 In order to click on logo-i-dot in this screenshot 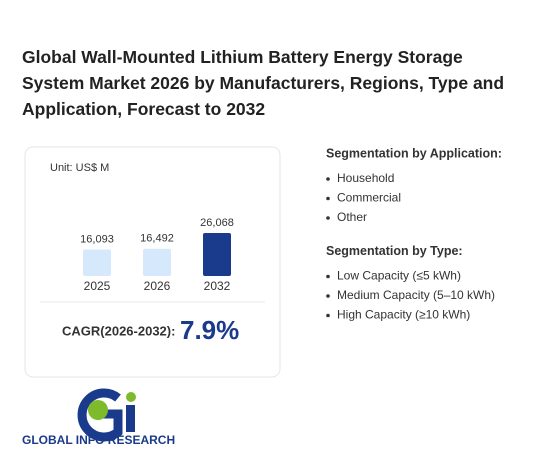, I will do `click(131, 397)`.